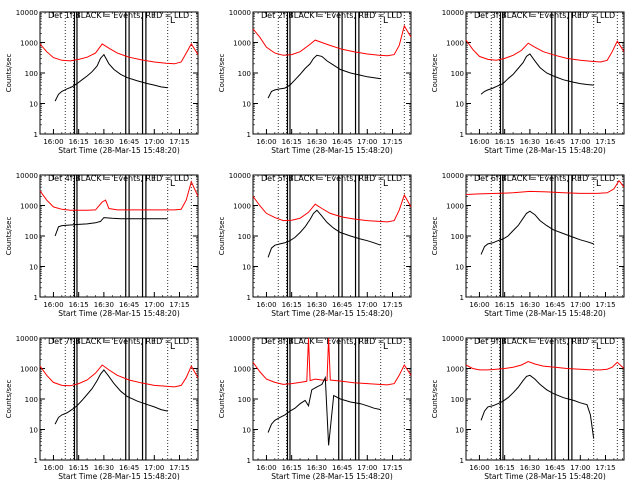 This screenshot has width=640, height=480. Describe the element at coordinates (118, 15) in the screenshot. I see `panel-title: Det 1f BLACK = Events, RED = LLD` at that location.